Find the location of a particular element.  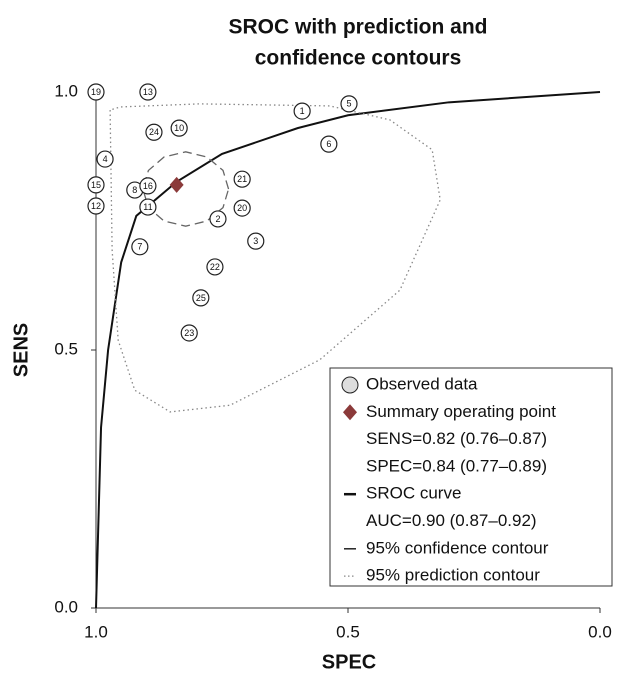

study-label: 12 is located at coordinates (96, 206).